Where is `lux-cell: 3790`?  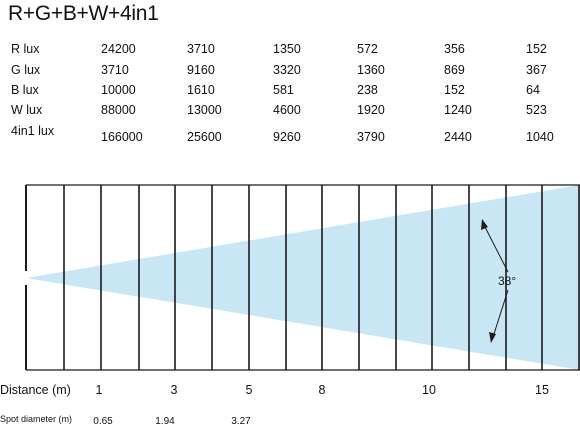
lux-cell: 3790 is located at coordinates (371, 137).